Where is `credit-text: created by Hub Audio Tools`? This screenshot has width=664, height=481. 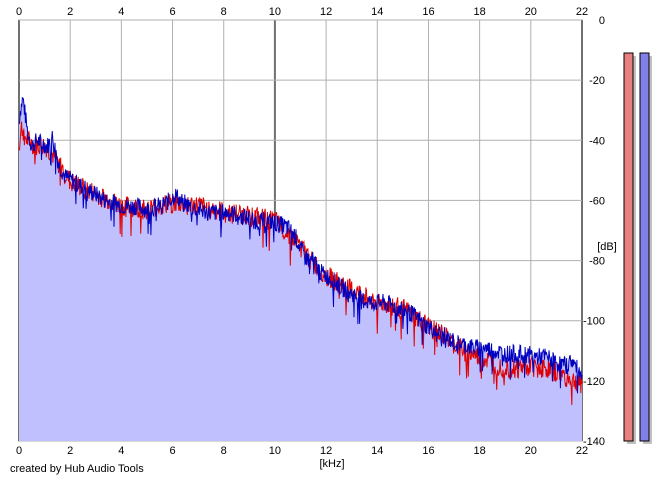
credit-text: created by Hub Audio Tools is located at coordinates (77, 469).